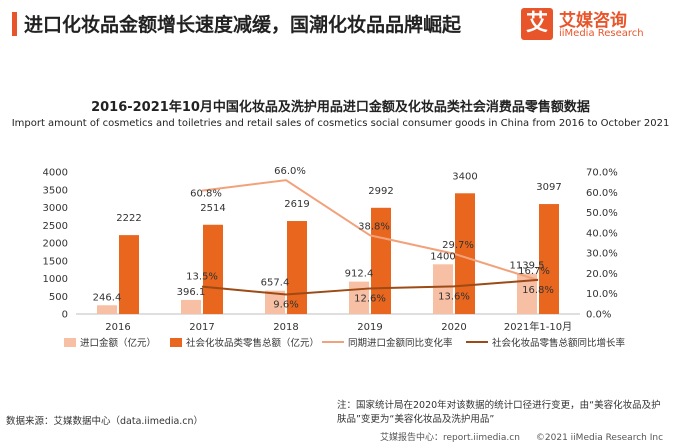 Image resolution: width=681 pixels, height=448 pixels. Describe the element at coordinates (477, 342) in the screenshot. I see `legend-swatch-retail-rate` at that location.